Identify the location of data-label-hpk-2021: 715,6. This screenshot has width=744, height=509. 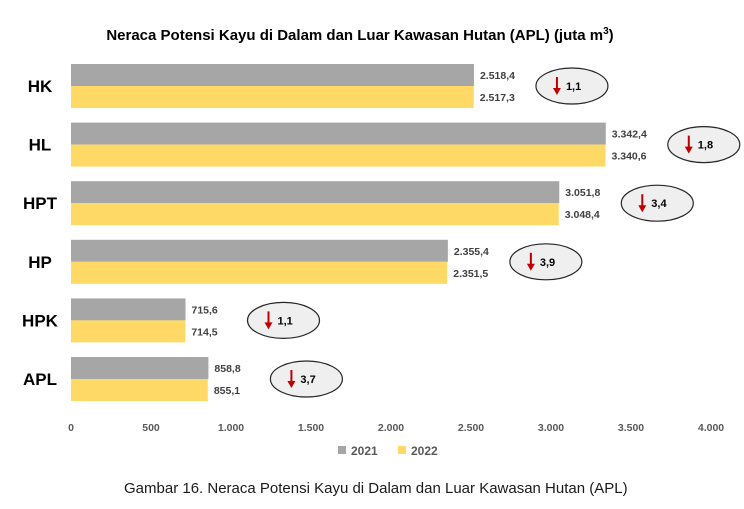
(204, 310).